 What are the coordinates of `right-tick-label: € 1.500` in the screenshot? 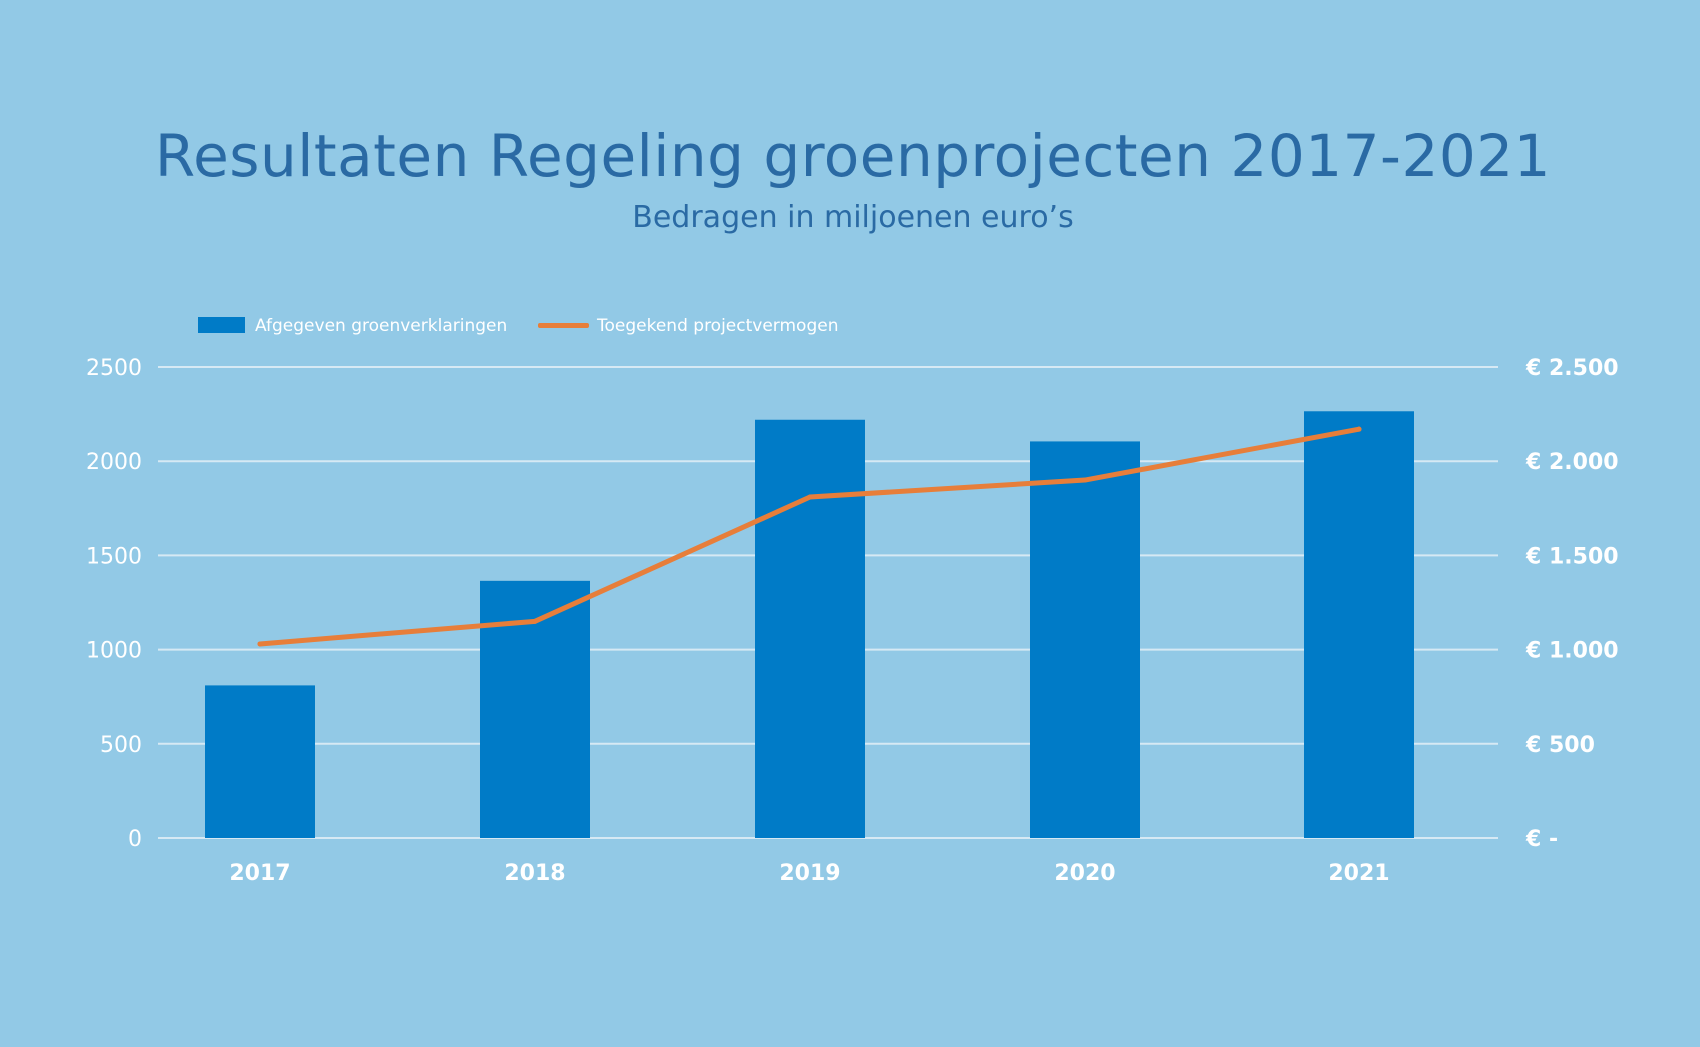 It's located at (1572, 556).